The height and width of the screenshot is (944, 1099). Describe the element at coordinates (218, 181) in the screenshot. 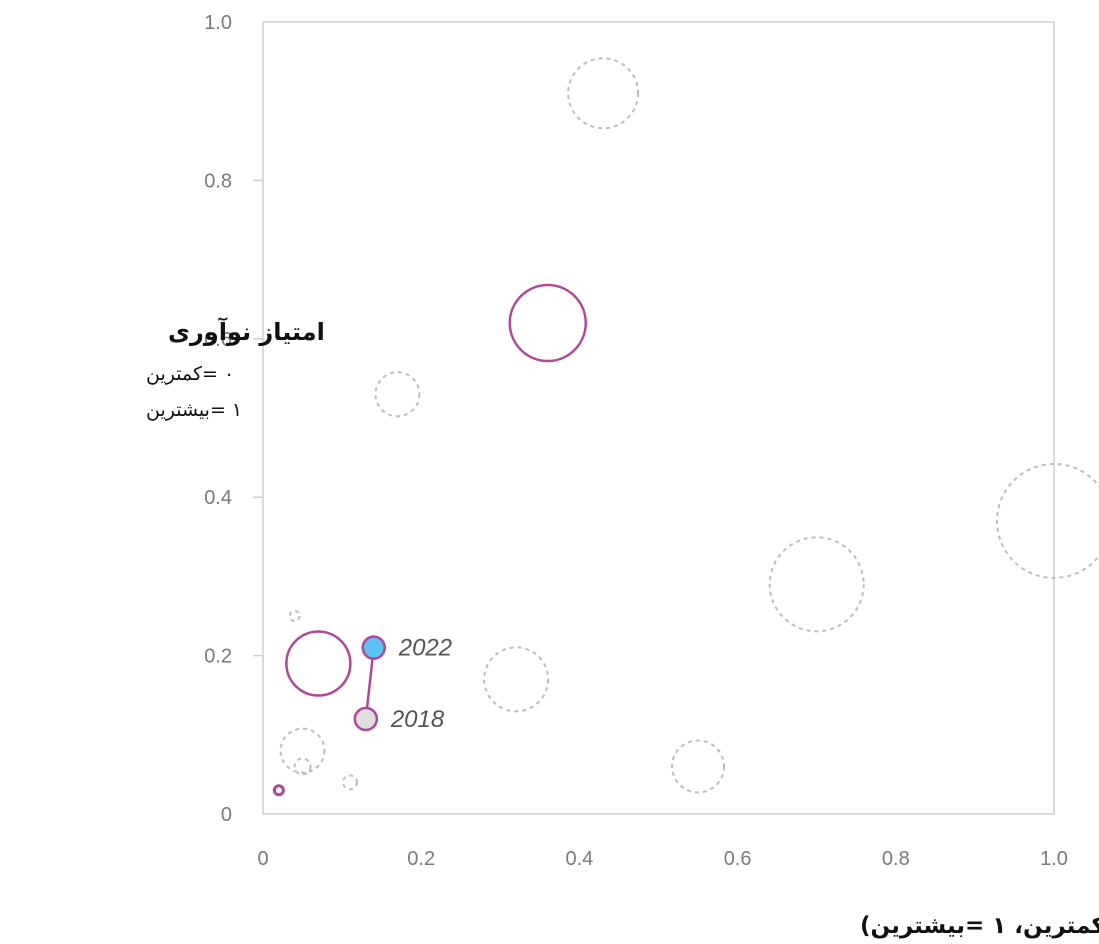

I see `y-tick-label: 0.8` at that location.